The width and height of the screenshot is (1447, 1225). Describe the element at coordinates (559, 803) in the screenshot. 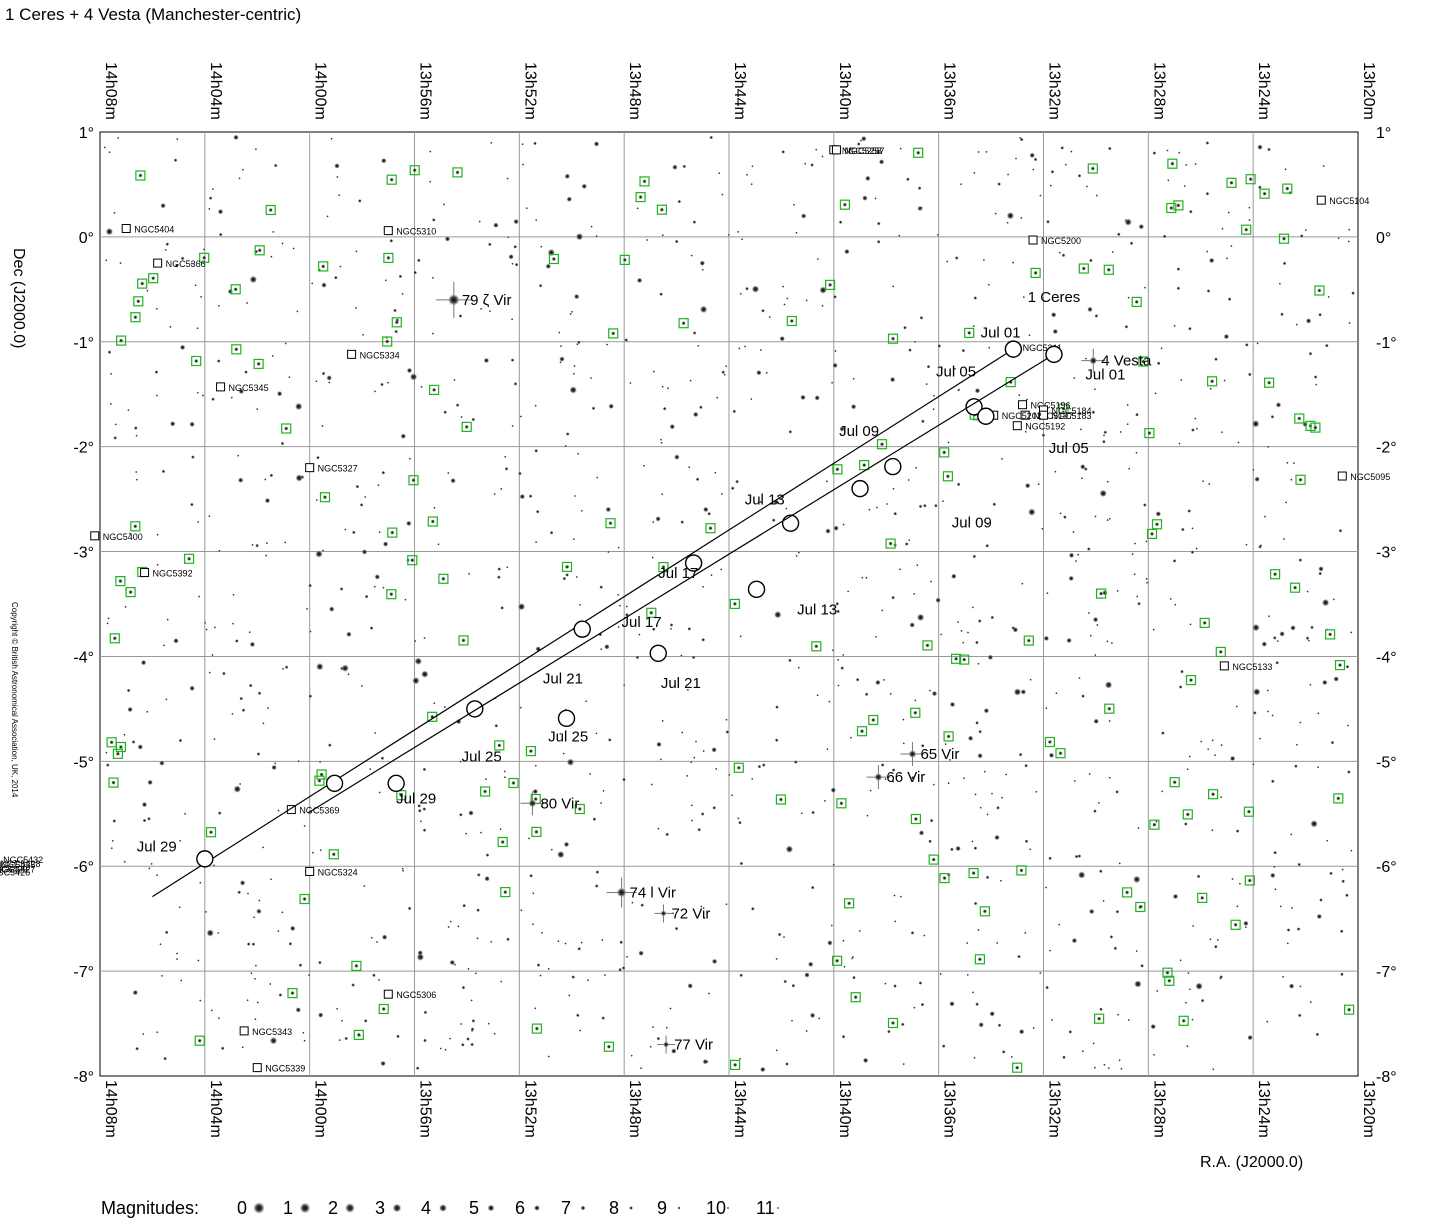

I see `bright-star-label: 80 Vir` at that location.